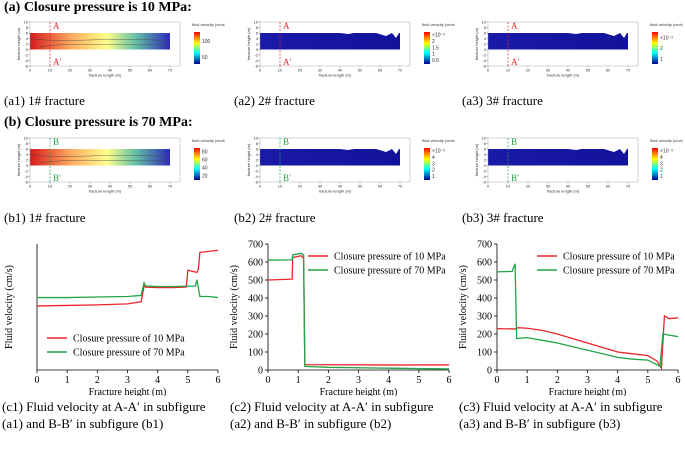 The image size is (685, 468). Describe the element at coordinates (205, 177) in the screenshot. I see `colorbar-tick-label: 20` at that location.